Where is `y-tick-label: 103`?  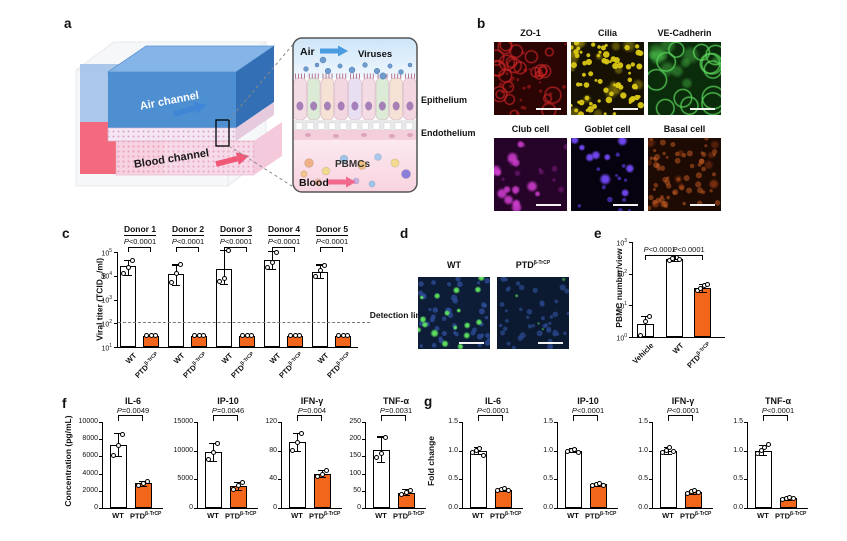 y-tick-label: 103 is located at coordinates (621, 242).